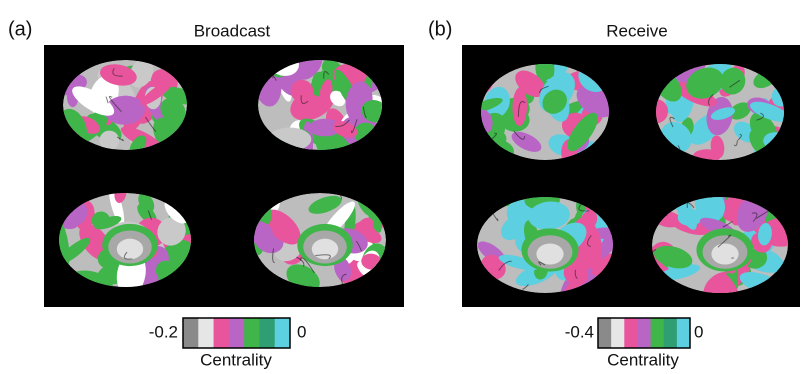  I want to click on panel-title: Broadcast, so click(232, 30).